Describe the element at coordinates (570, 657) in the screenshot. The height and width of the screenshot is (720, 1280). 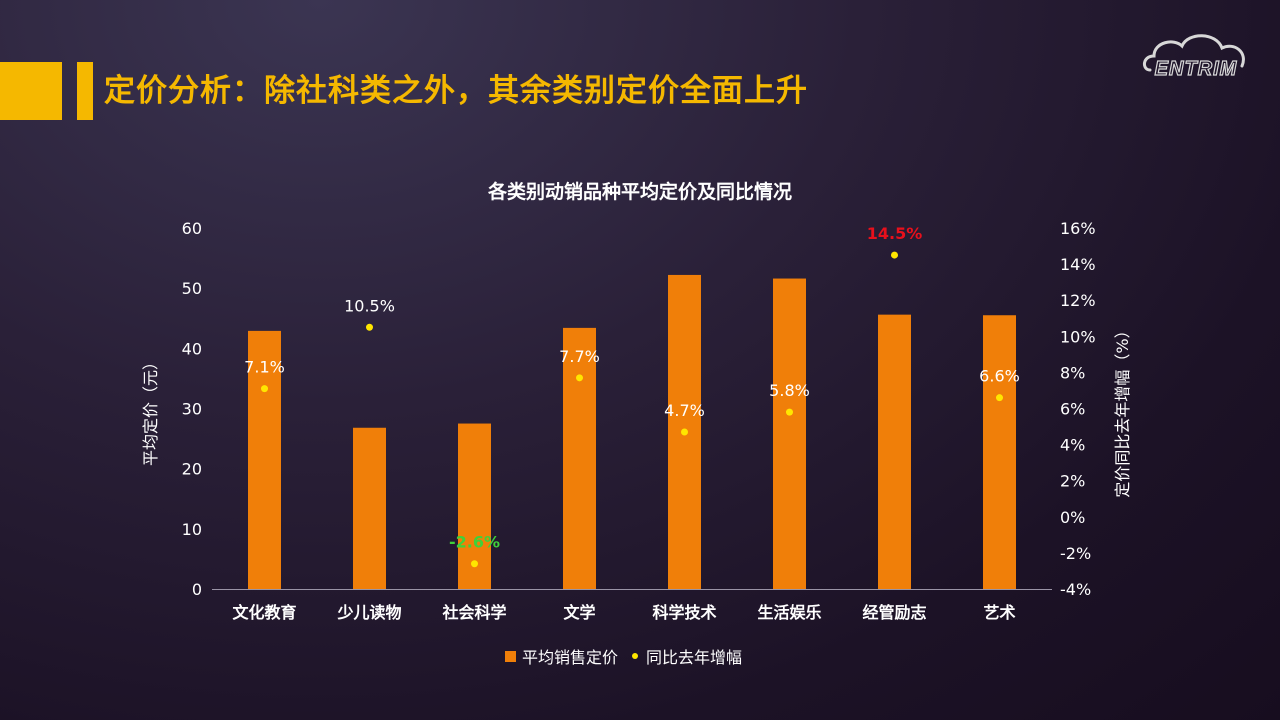
I see `legend-bar-label: 平均销售定价` at that location.